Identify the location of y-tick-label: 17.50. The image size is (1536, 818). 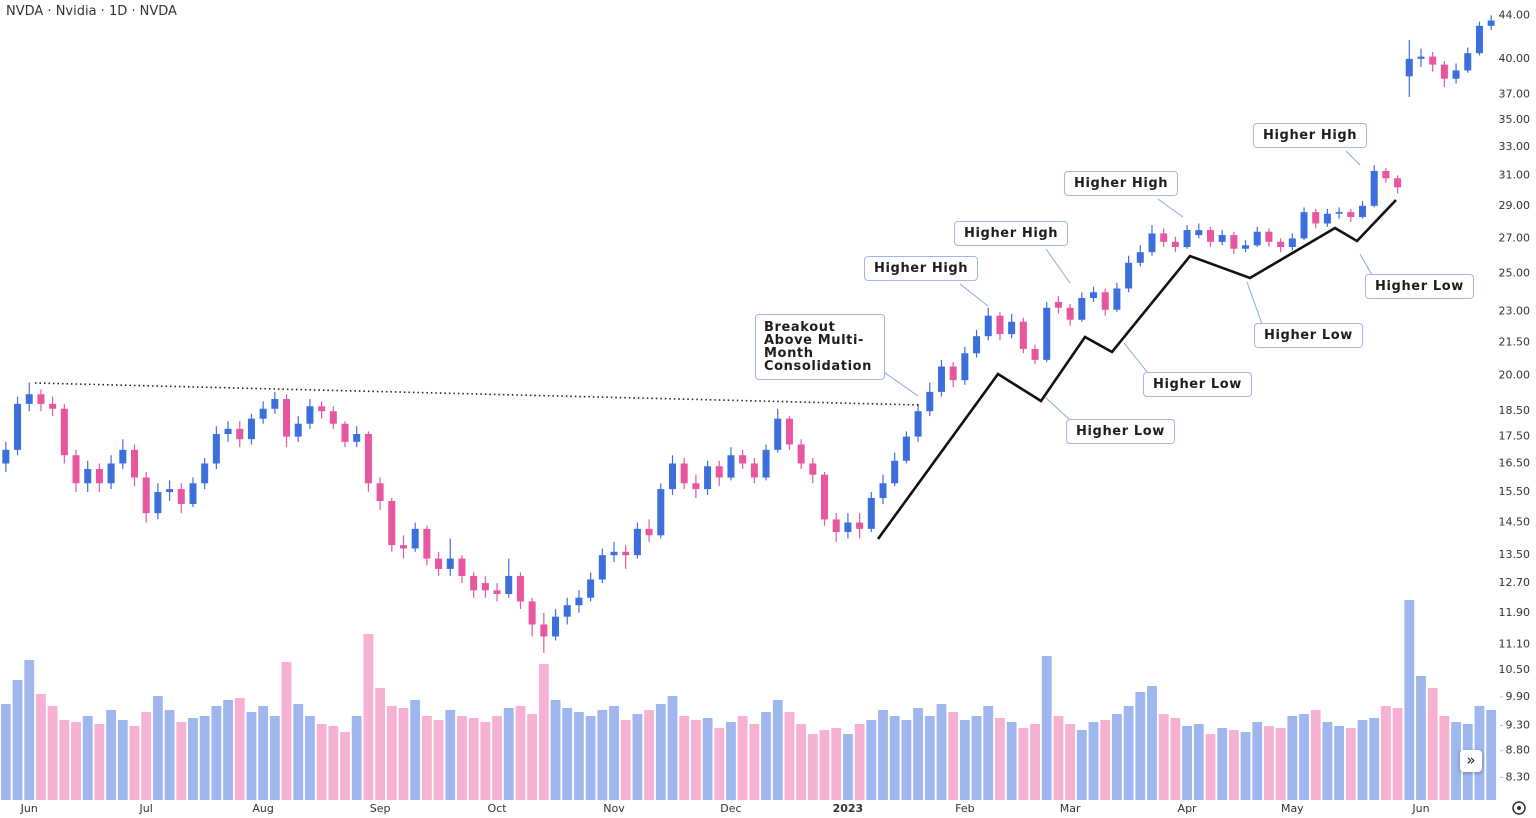
(1515, 436).